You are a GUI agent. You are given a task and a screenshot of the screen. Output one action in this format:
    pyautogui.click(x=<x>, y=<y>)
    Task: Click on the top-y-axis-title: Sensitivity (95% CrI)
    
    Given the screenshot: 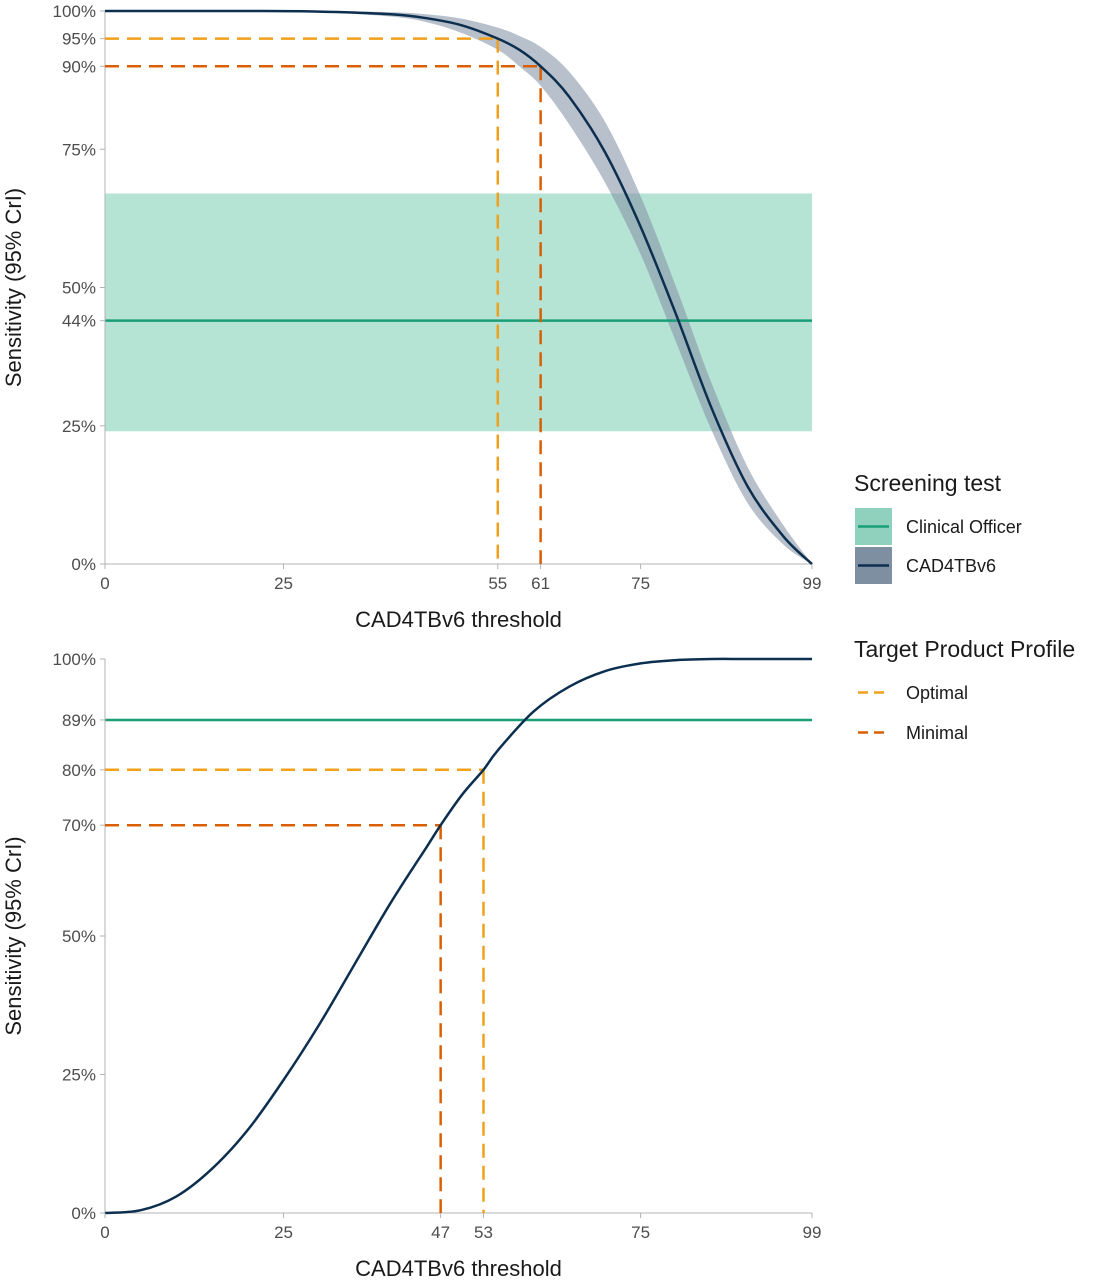 What is the action you would take?
    pyautogui.click(x=13, y=287)
    